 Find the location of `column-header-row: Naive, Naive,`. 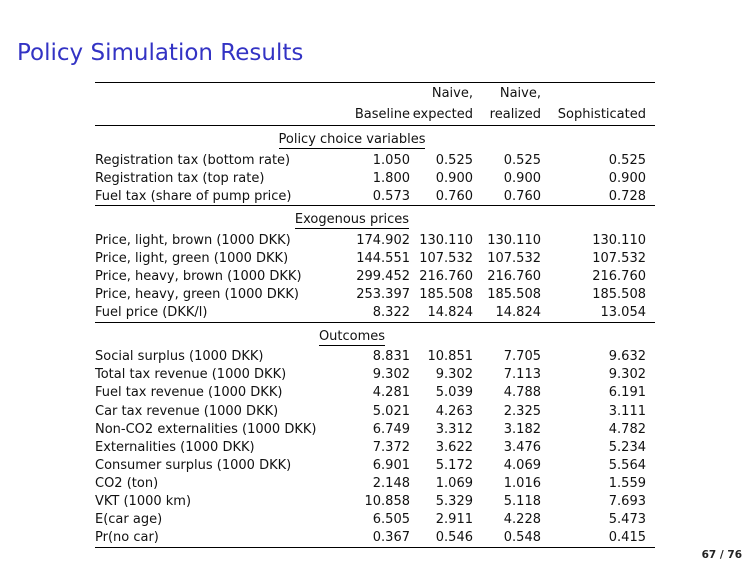

column-header-row: Naive, Naive, is located at coordinates (375, 92).